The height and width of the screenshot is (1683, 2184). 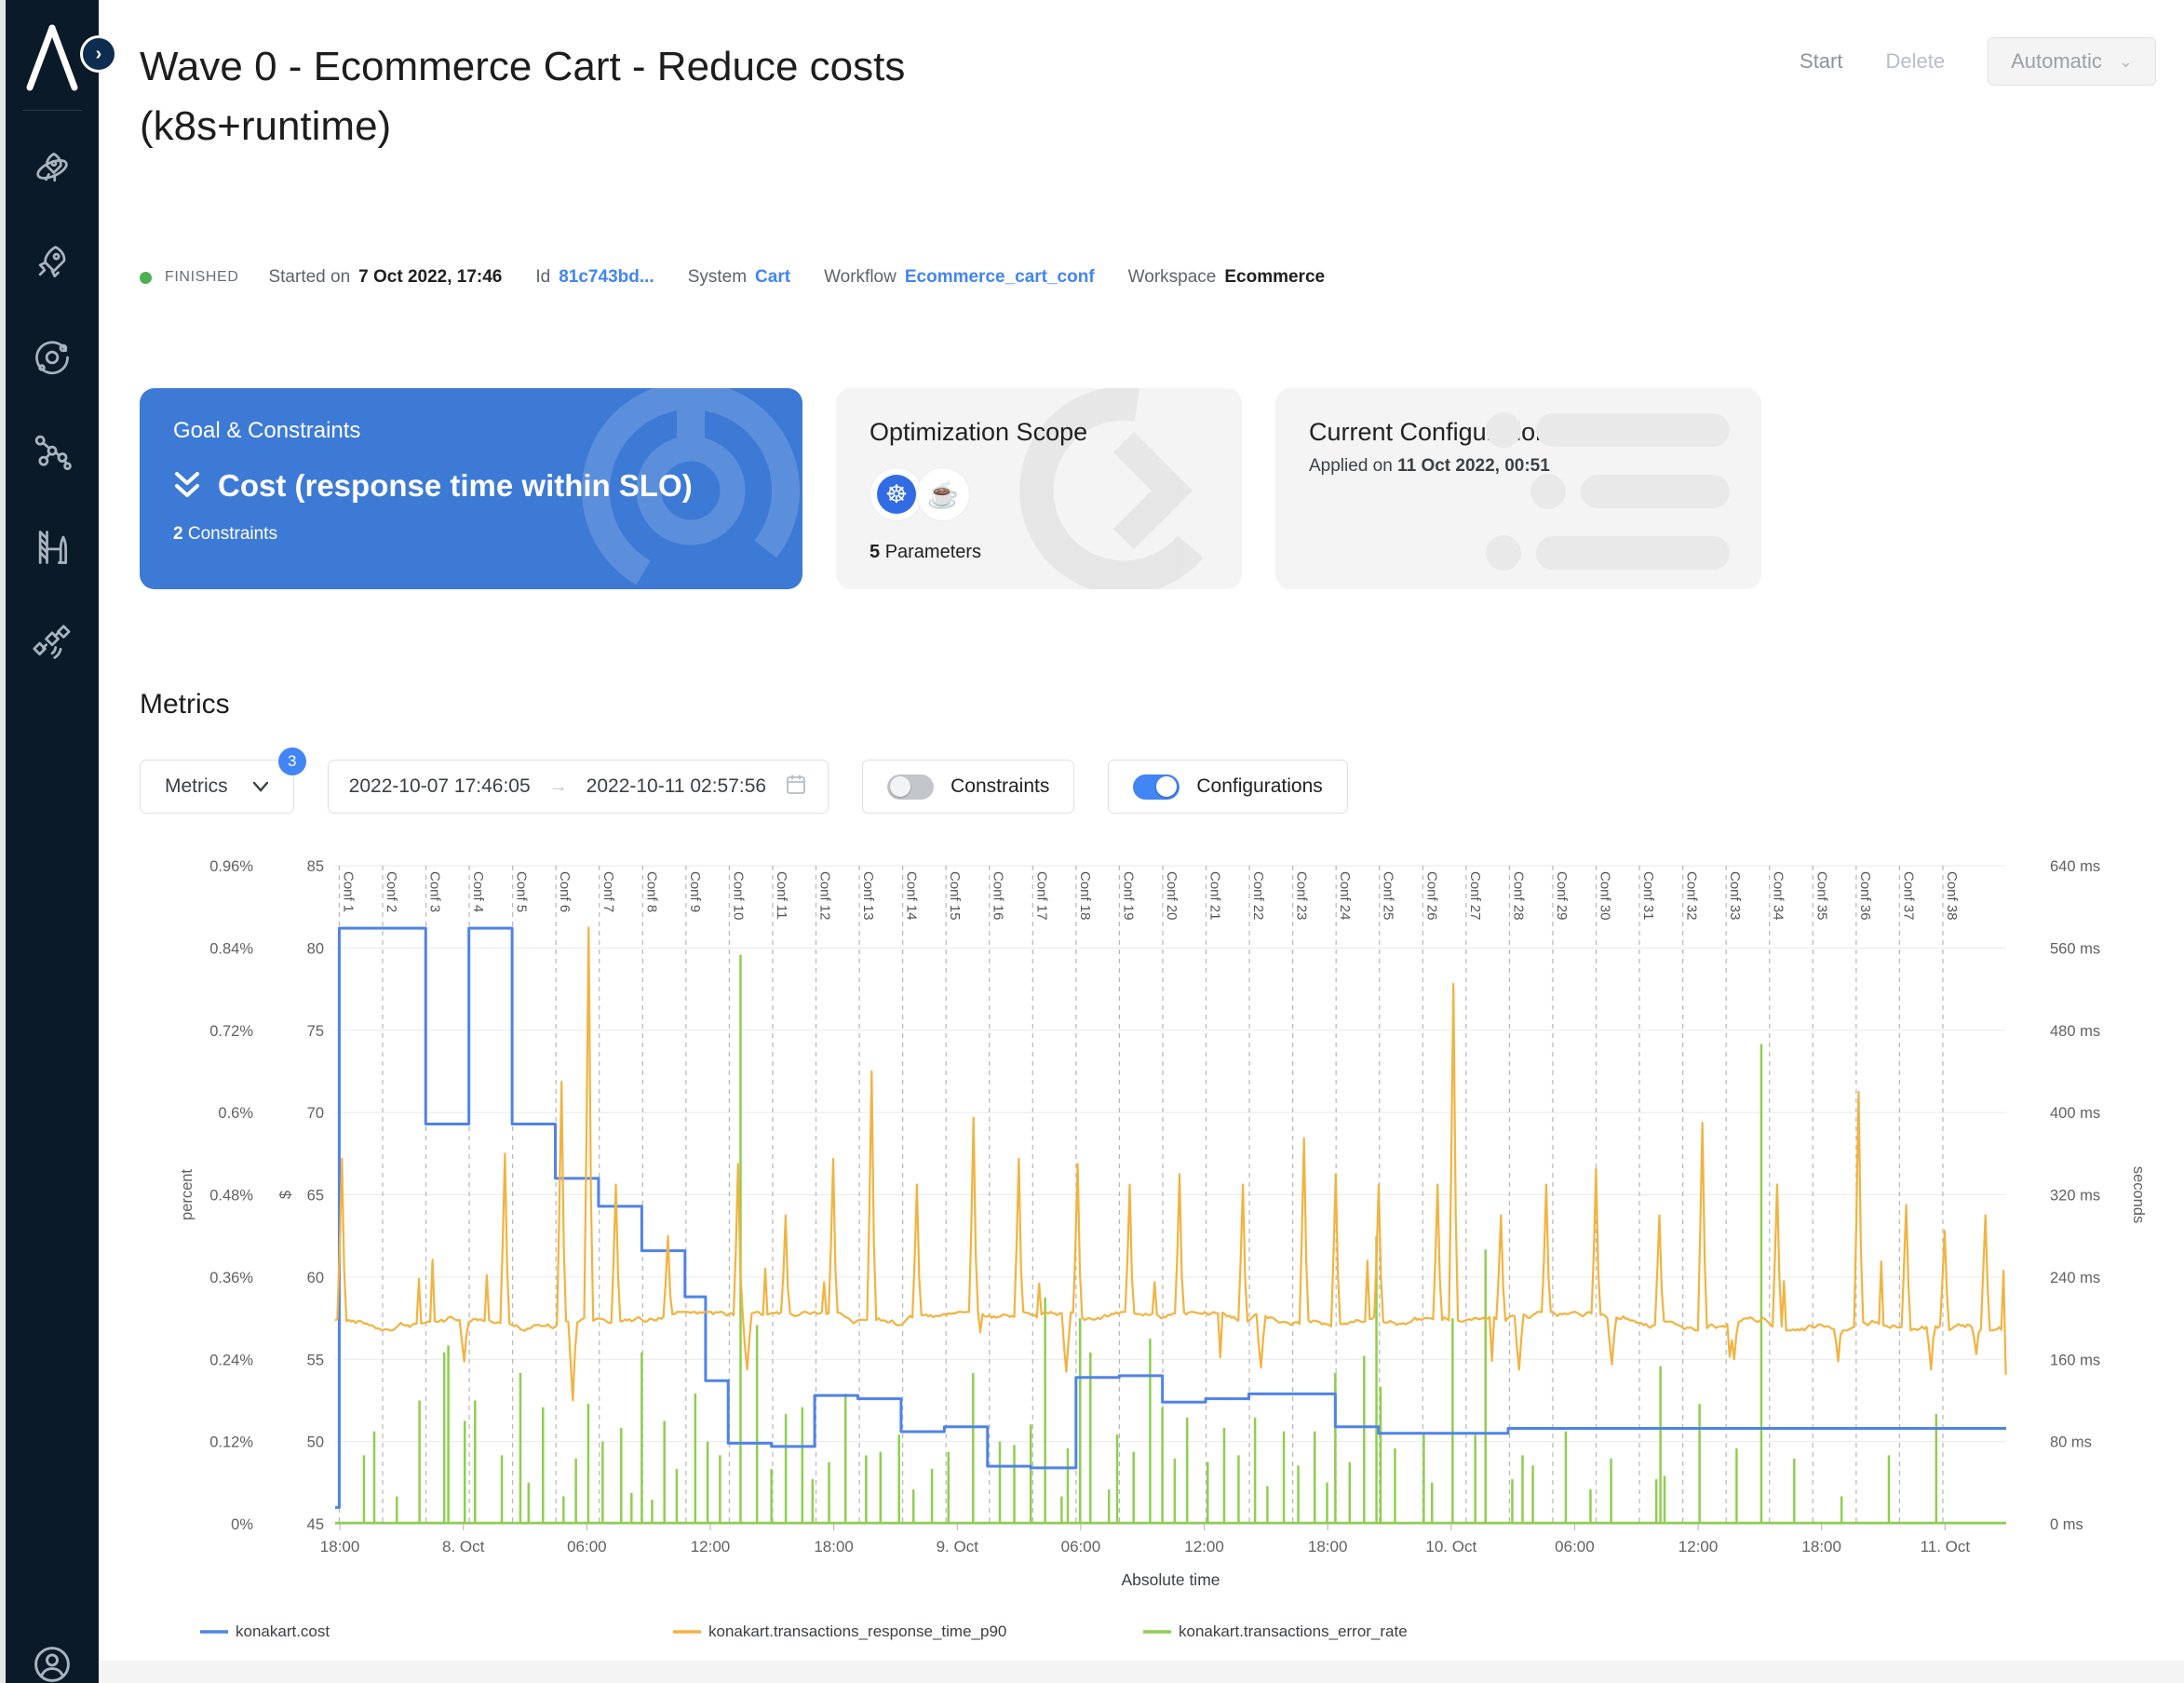 I want to click on optimization-studies-icon, so click(x=52, y=168).